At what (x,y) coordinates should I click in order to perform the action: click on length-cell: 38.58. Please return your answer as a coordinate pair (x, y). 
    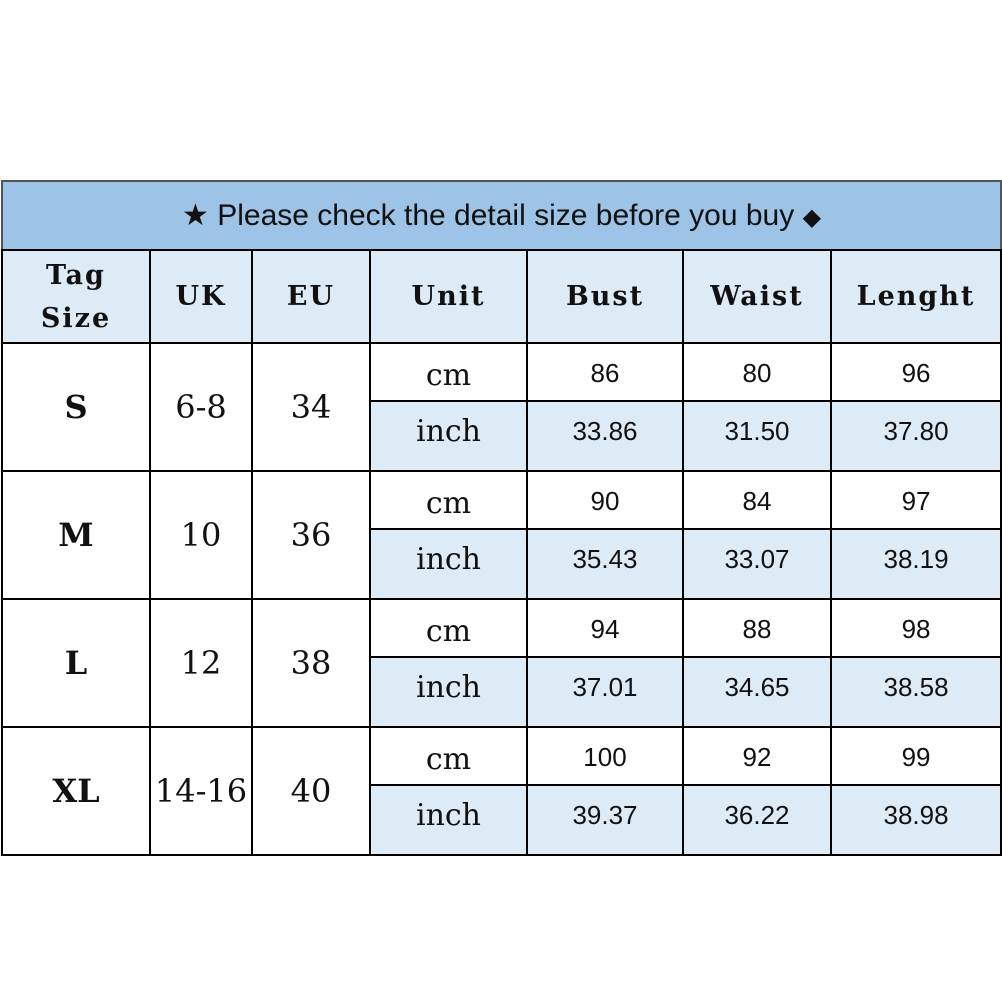
    Looking at the image, I should click on (915, 692).